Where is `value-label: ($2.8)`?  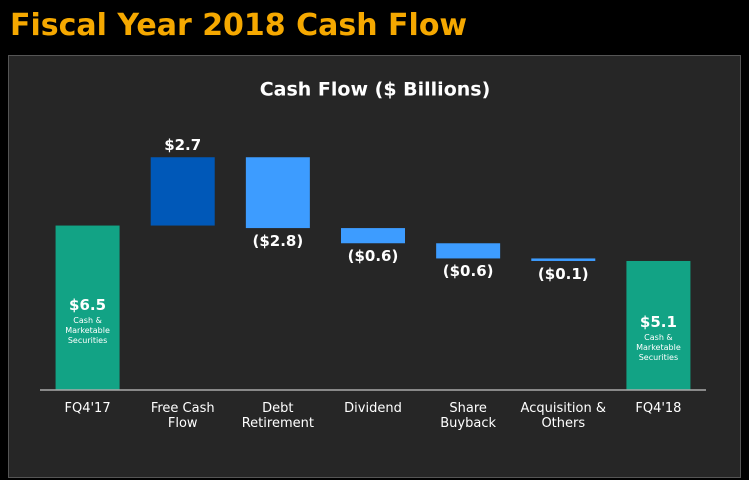 value-label: ($2.8) is located at coordinates (278, 241).